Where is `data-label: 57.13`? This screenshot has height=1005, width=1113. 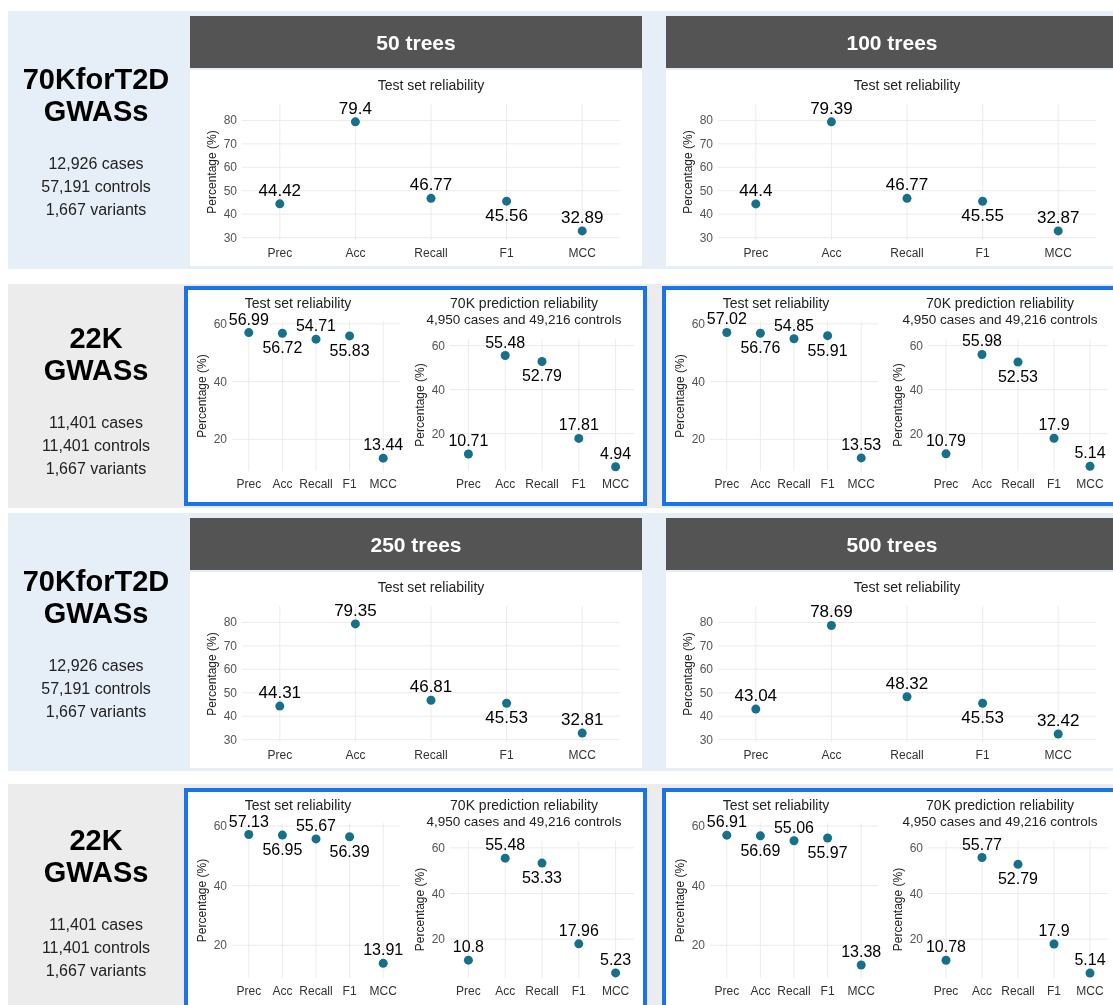
data-label: 57.13 is located at coordinates (248, 821).